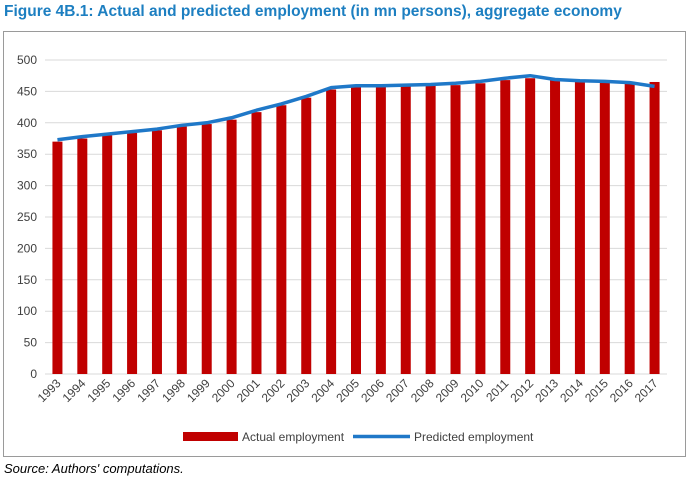  I want to click on x-tick-label: 2012, so click(521, 390).